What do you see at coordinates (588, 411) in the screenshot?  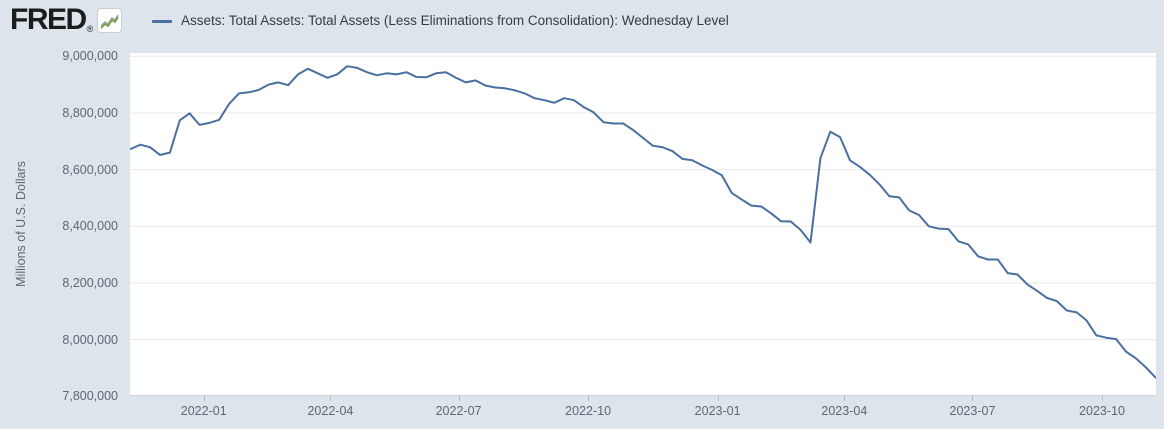 I see `x-tick-label: 2022-10` at bounding box center [588, 411].